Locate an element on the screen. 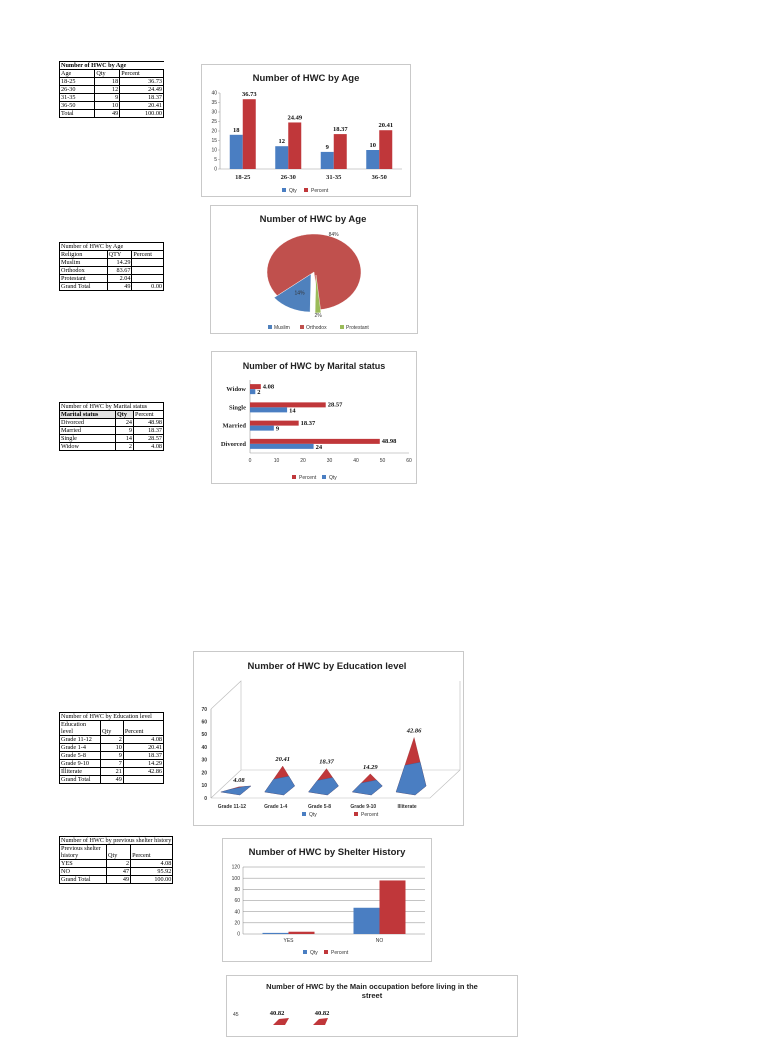 The width and height of the screenshot is (768, 1037). table-row: Grade 11-12 2 4.08 is located at coordinates (112, 739).